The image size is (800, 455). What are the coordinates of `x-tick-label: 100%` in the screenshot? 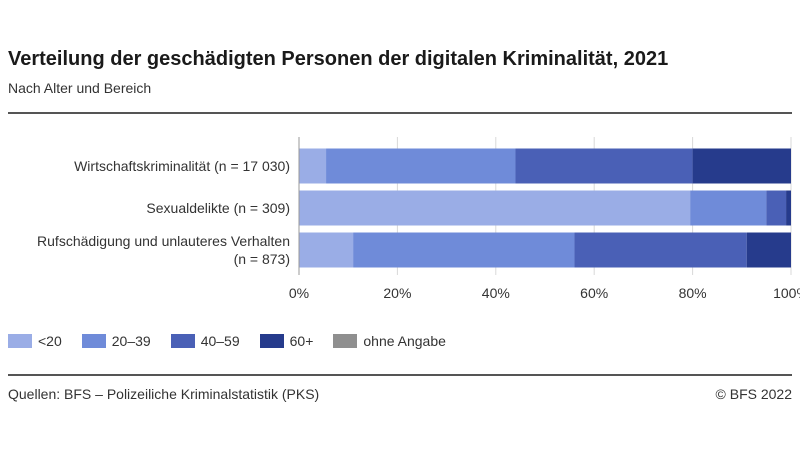 It's located at (786, 293).